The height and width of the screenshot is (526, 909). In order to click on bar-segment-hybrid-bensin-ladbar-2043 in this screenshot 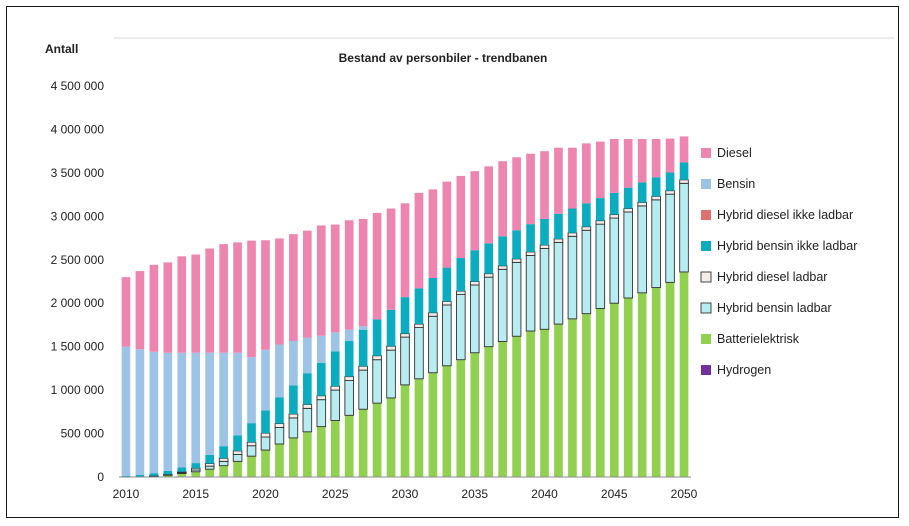, I will do `click(586, 272)`.